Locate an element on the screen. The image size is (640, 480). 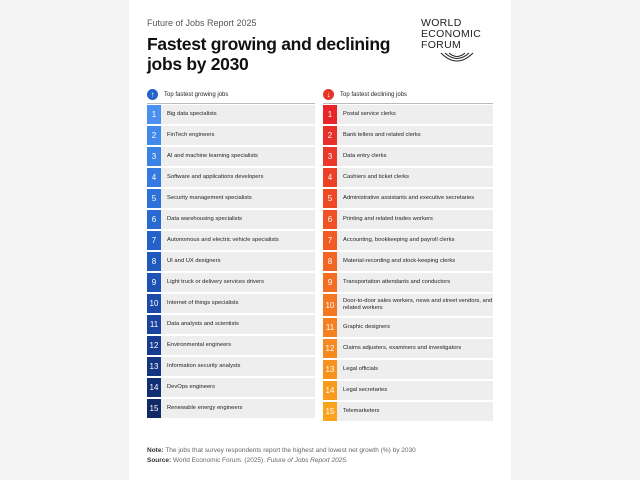
job-title: Telemarketers is located at coordinates (361, 411).